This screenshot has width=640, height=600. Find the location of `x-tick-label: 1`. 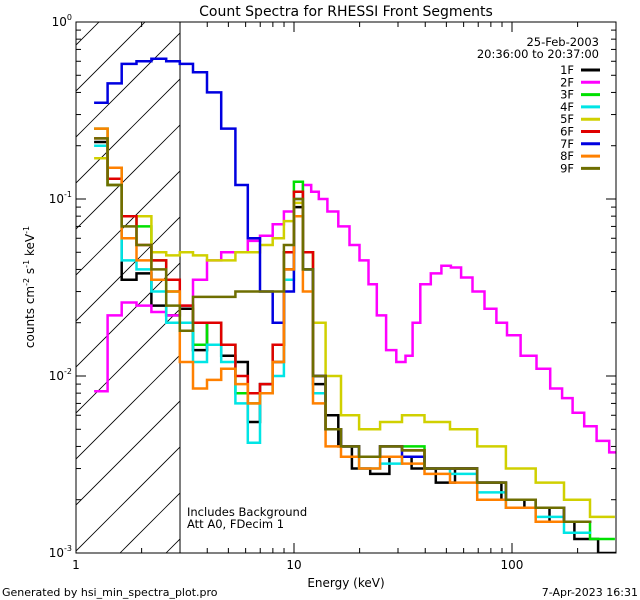

x-tick-label: 1 is located at coordinates (76, 565).